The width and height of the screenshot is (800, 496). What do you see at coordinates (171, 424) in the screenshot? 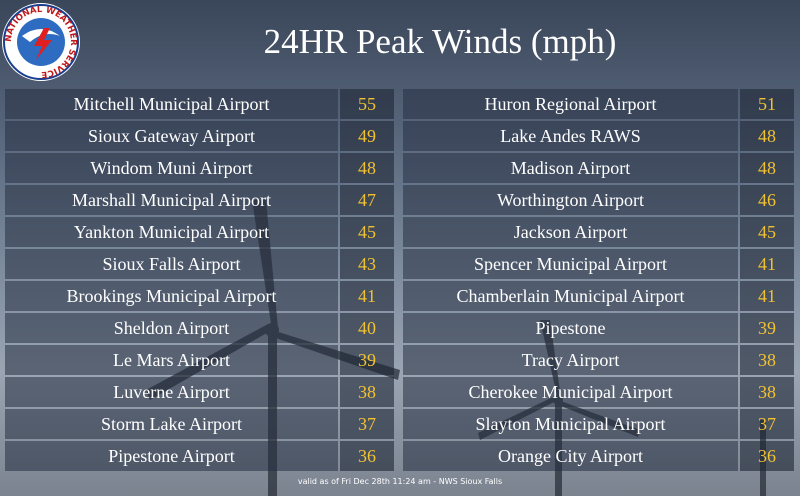
I see `station-name: Storm Lake Airport` at bounding box center [171, 424].